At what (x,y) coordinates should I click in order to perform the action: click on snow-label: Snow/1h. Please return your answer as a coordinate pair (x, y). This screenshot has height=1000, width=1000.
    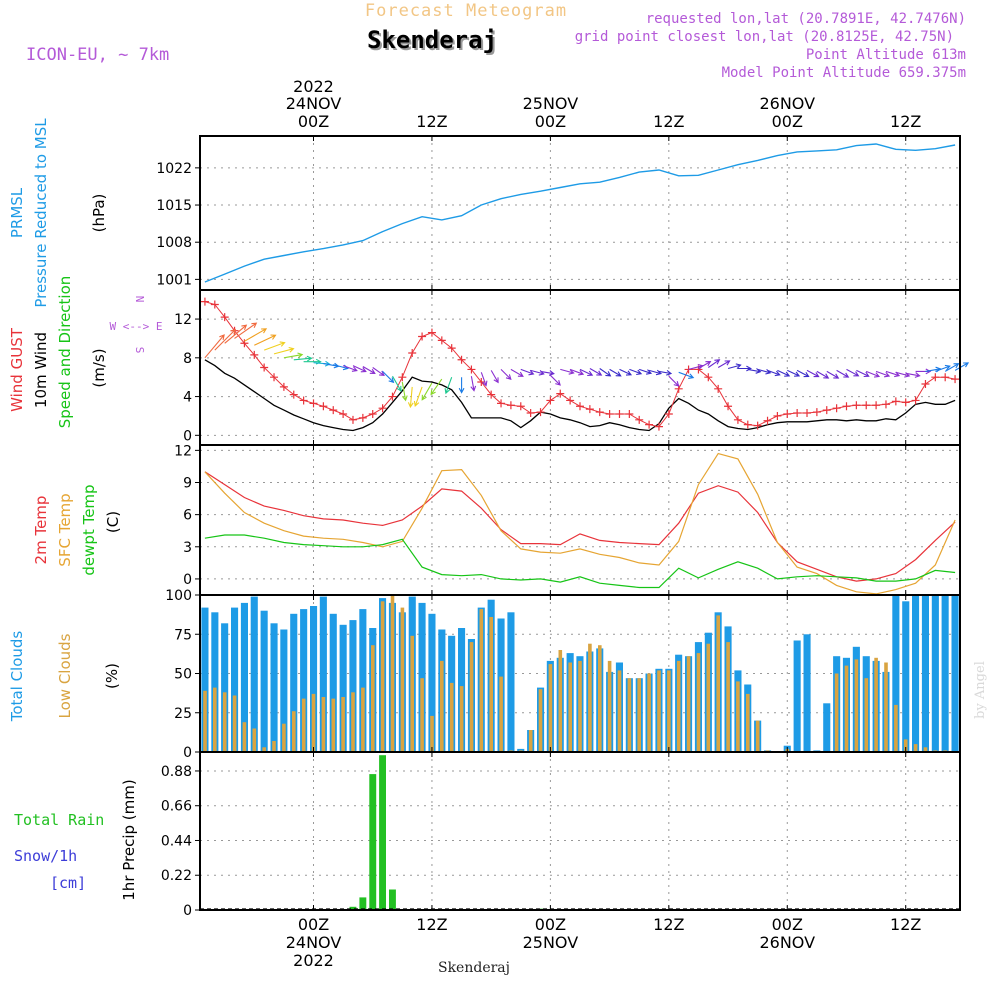
    Looking at the image, I should click on (45, 856).